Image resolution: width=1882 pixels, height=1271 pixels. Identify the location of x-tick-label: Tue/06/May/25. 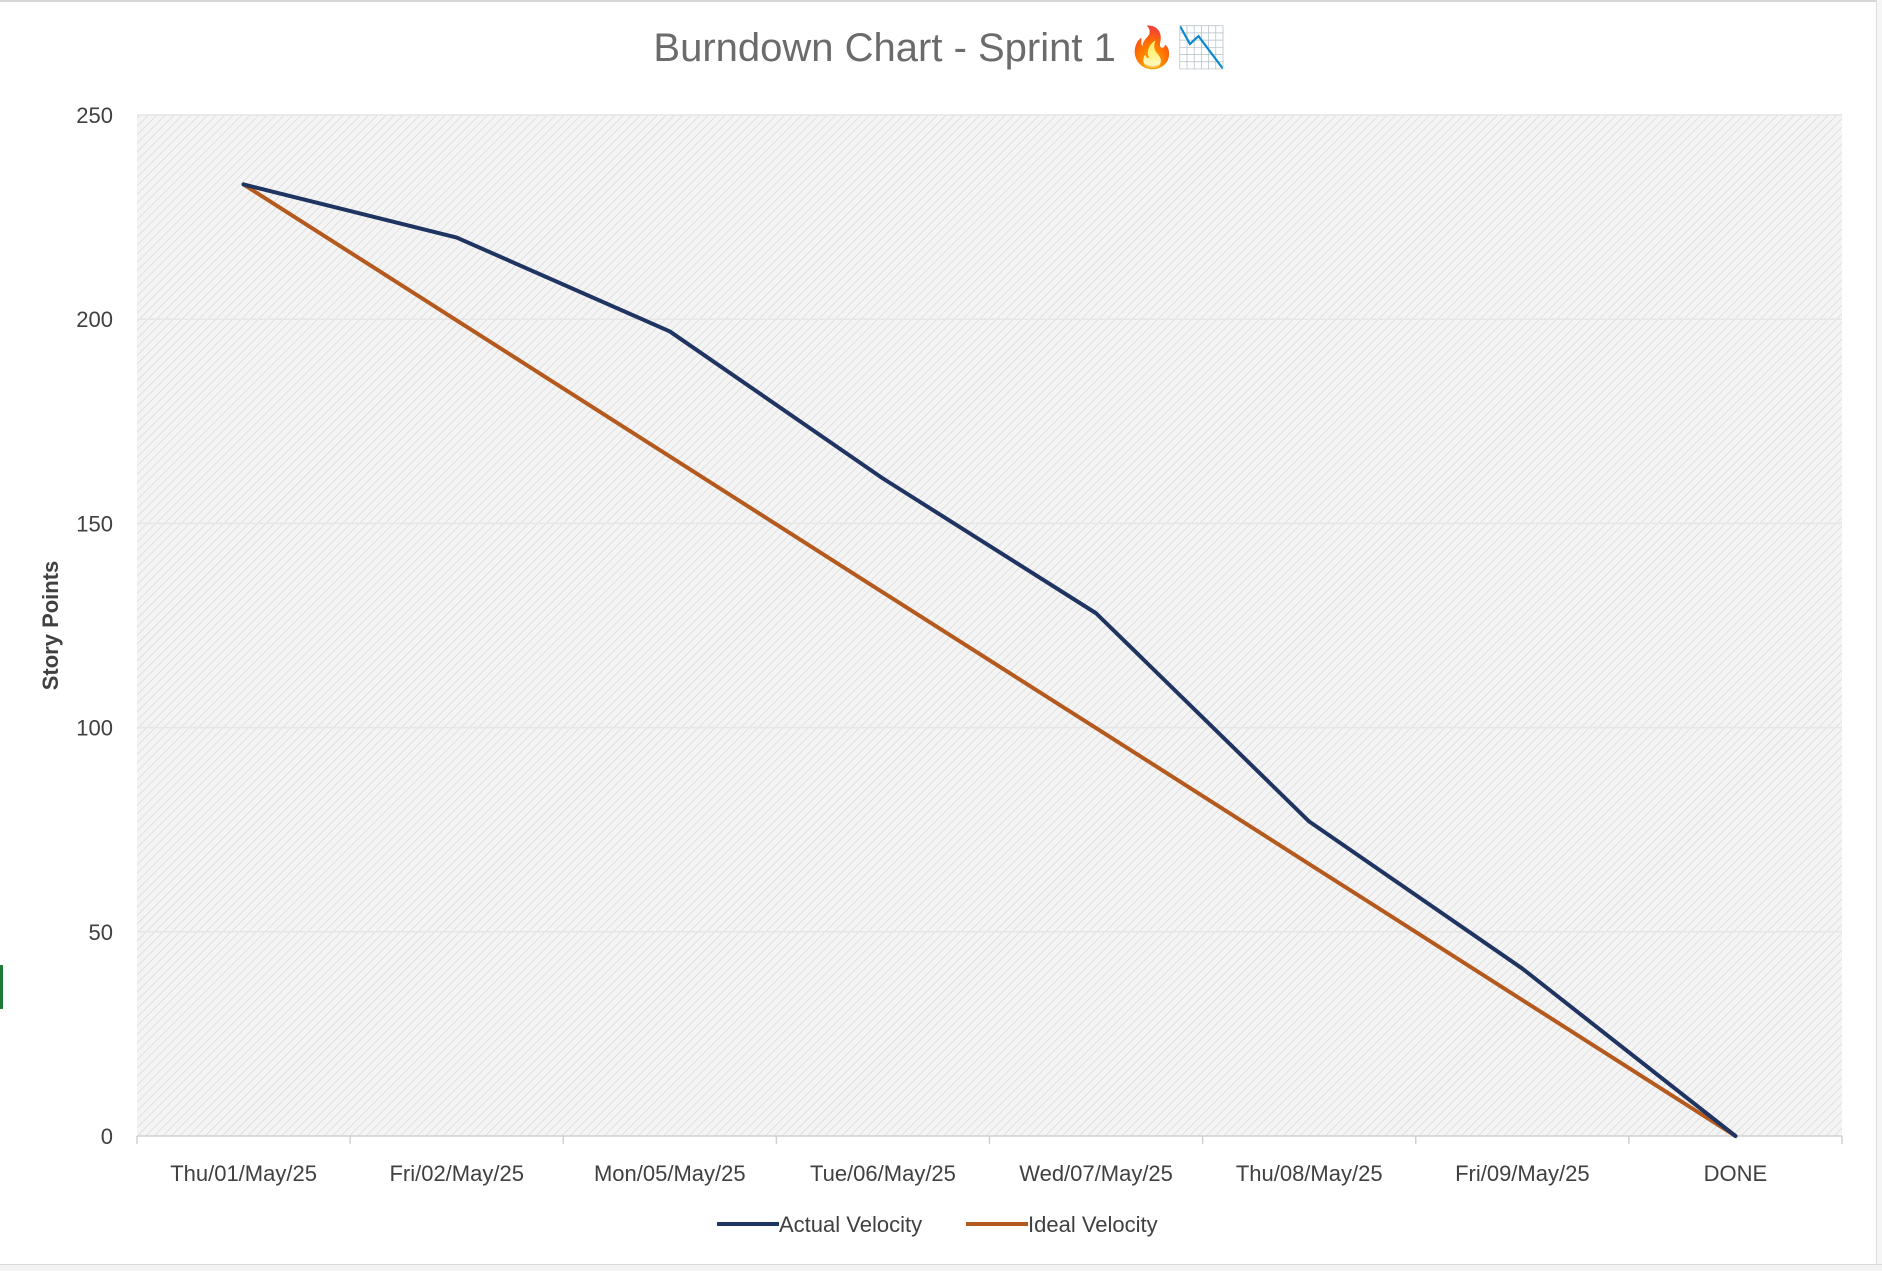
(883, 1173).